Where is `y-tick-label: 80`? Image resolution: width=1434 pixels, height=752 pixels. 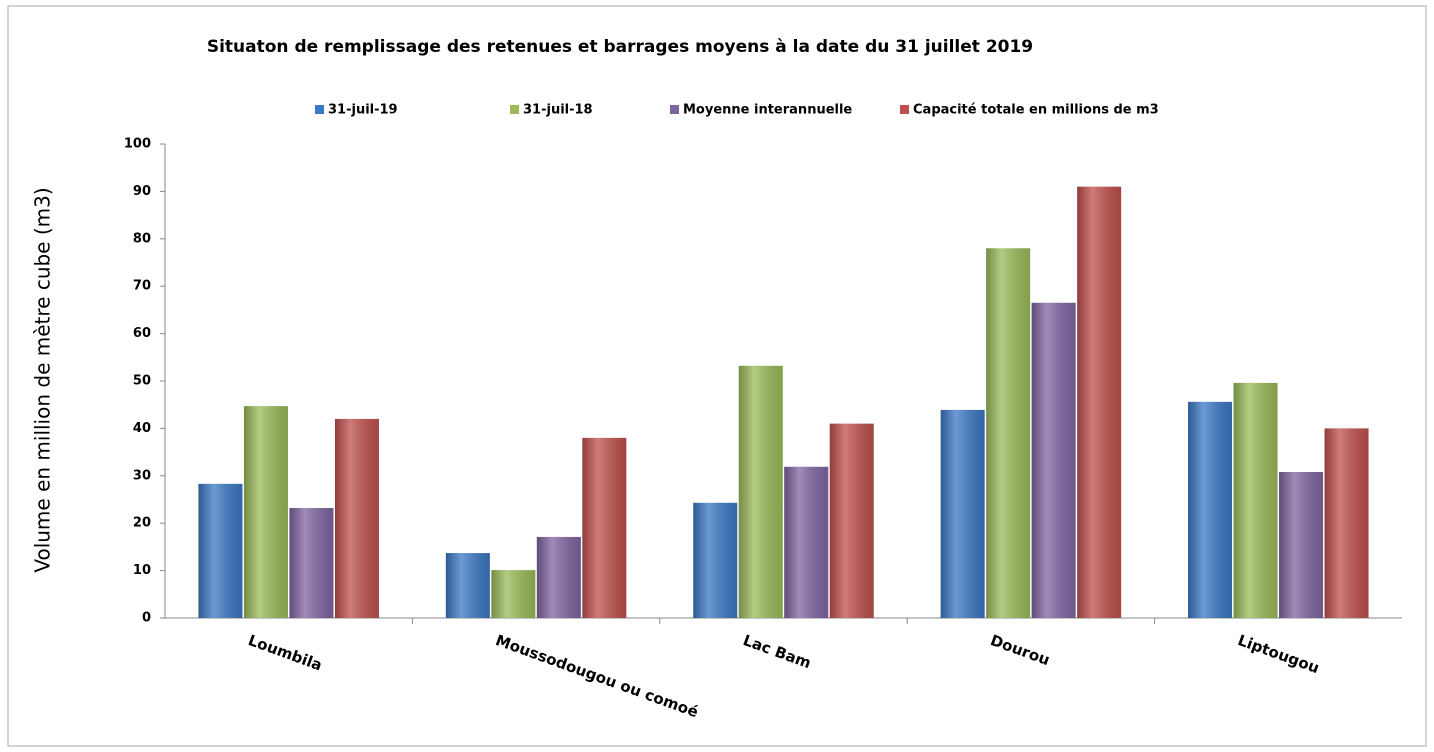
y-tick-label: 80 is located at coordinates (142, 238).